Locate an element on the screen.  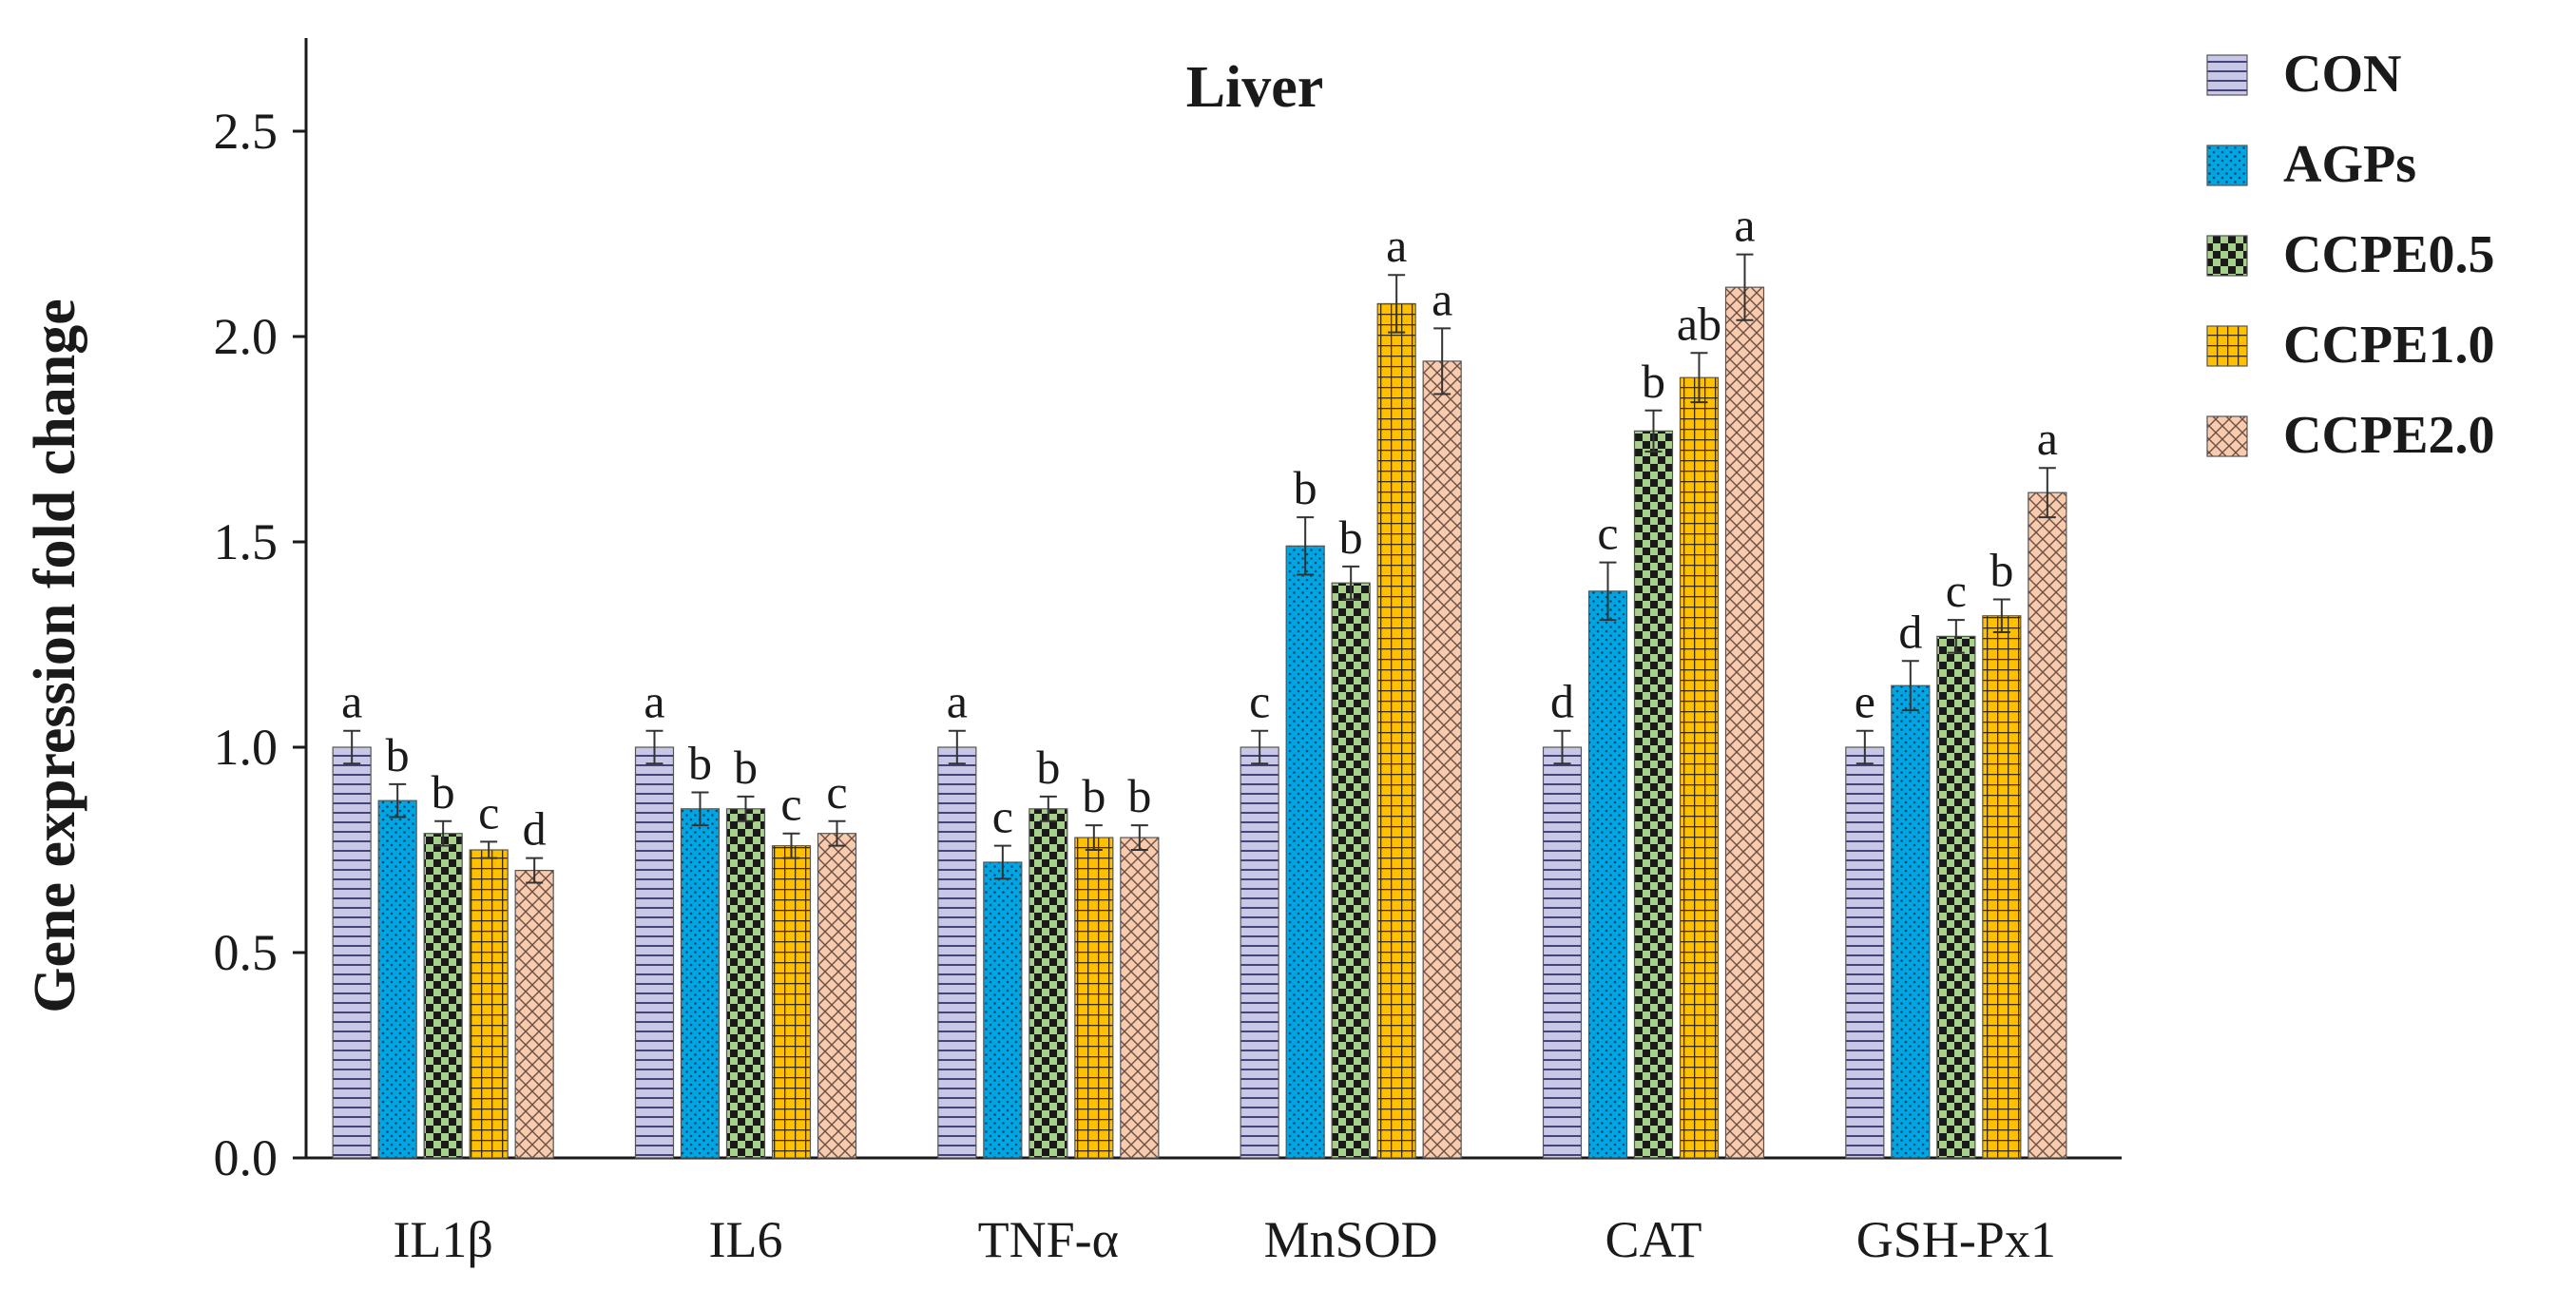
legend-item: CCPE0.5 is located at coordinates (2350, 254).